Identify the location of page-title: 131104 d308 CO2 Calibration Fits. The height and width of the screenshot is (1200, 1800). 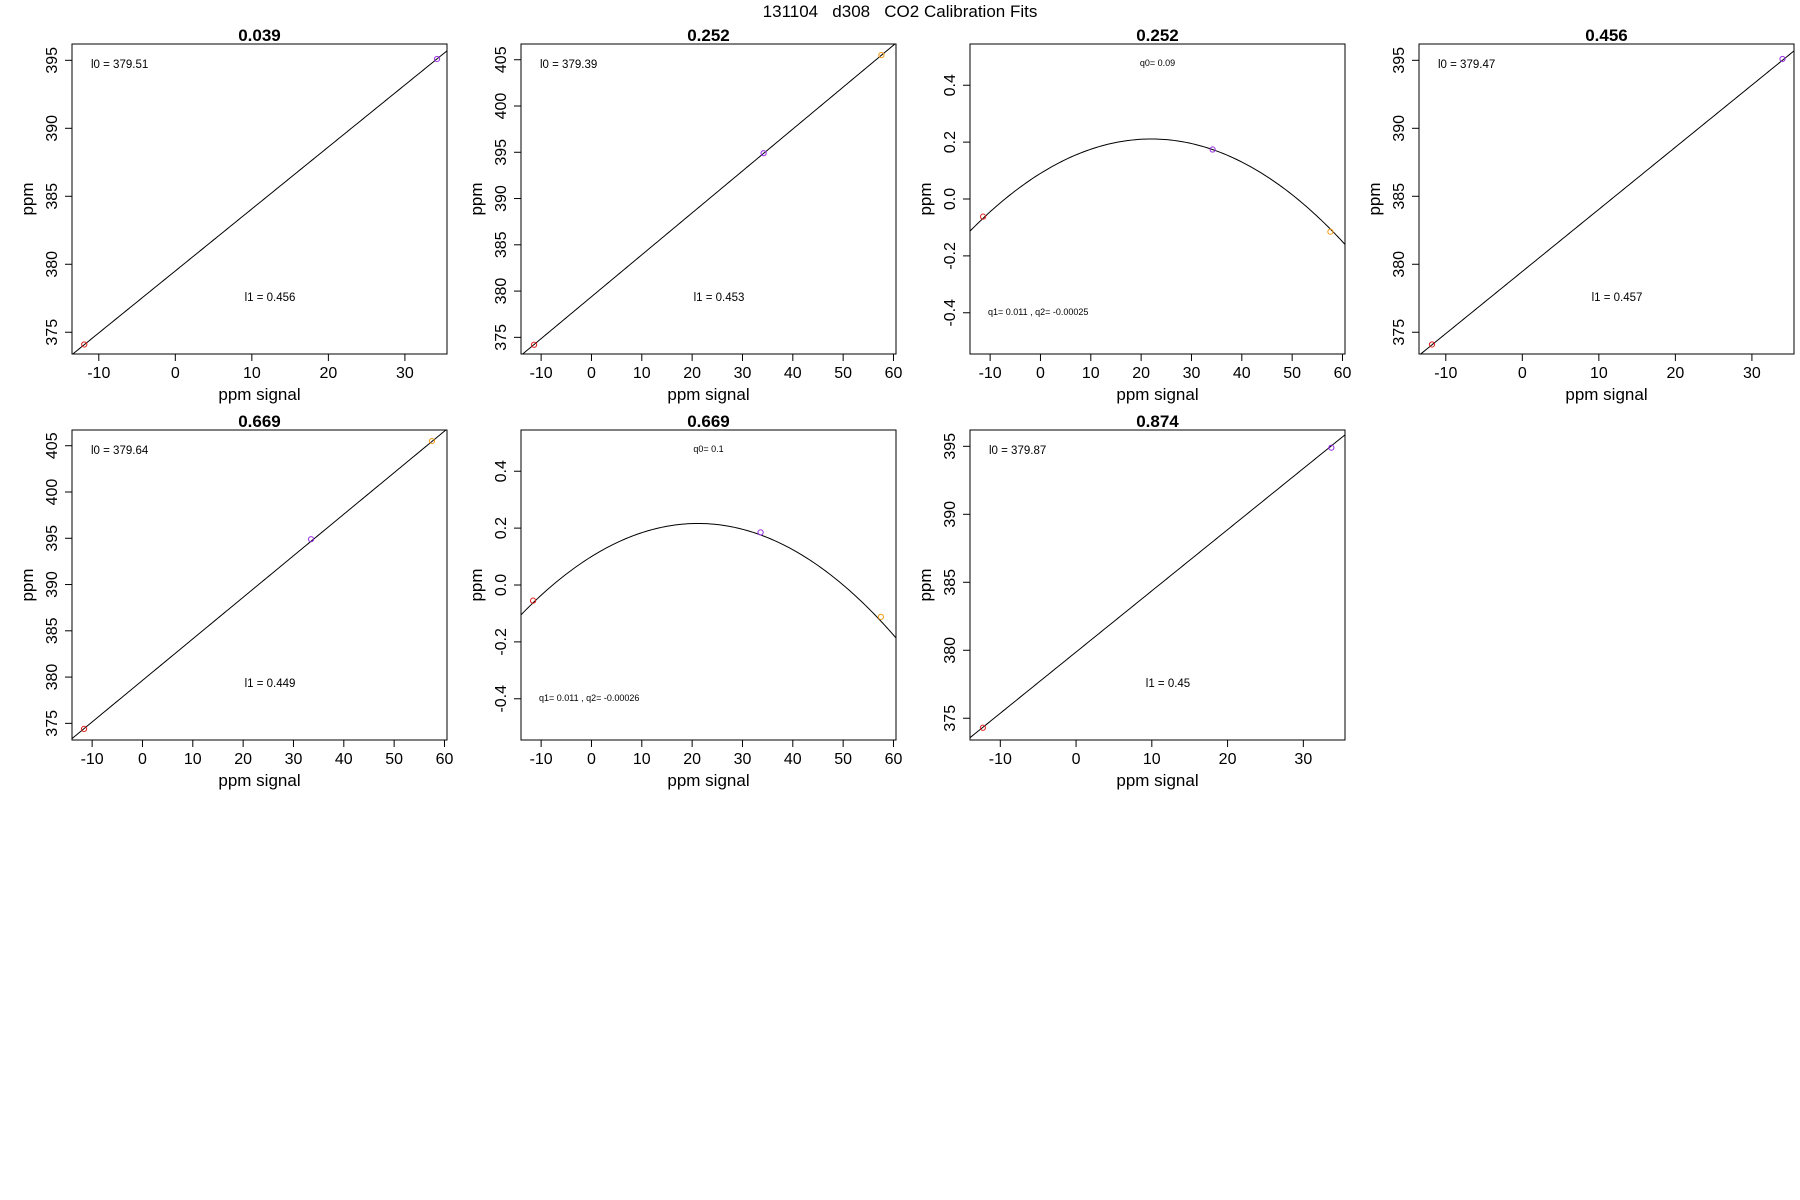
(900, 11).